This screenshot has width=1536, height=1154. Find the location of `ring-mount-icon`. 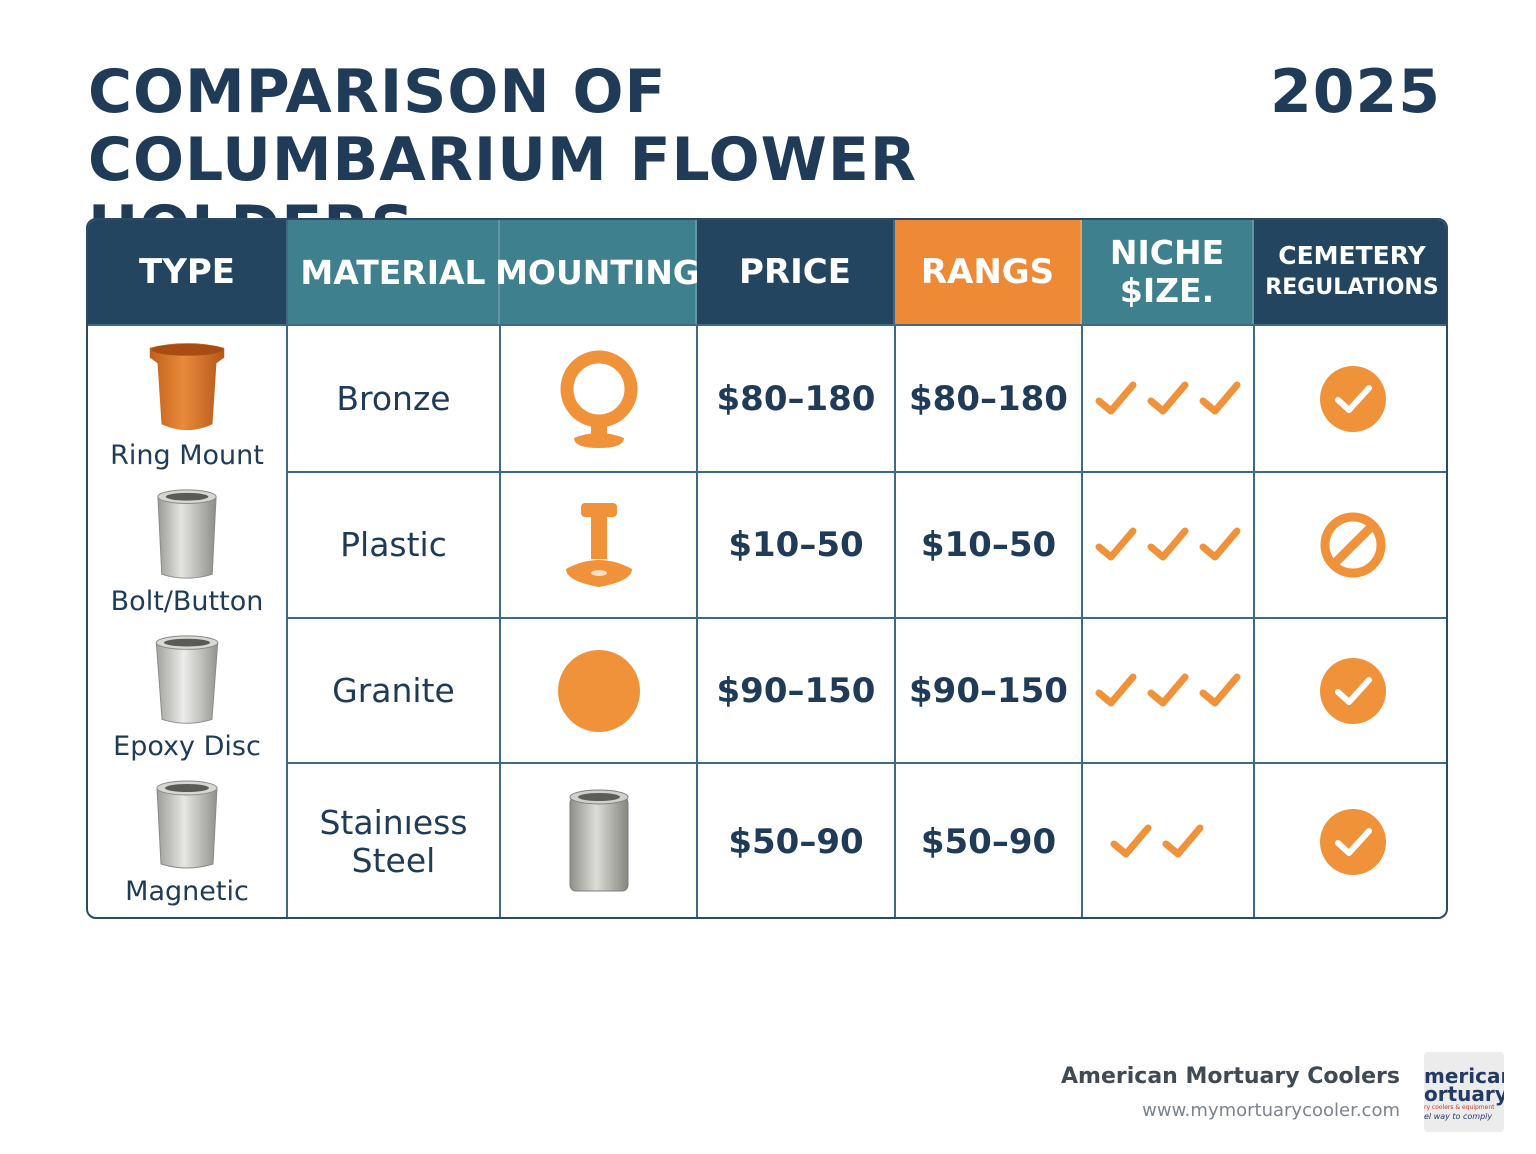

ring-mount-icon is located at coordinates (598, 399).